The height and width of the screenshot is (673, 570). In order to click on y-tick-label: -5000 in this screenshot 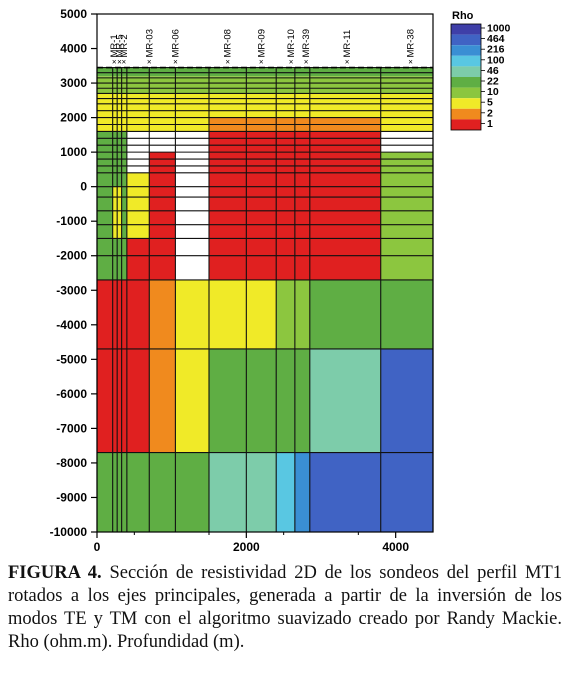, I will do `click(71, 359)`.